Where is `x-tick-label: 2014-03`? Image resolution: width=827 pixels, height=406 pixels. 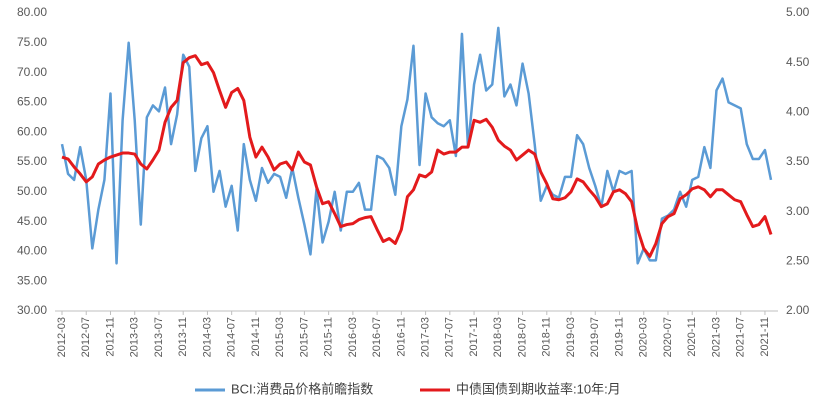
x-tick-label: 2014-03 is located at coordinates (207, 337).